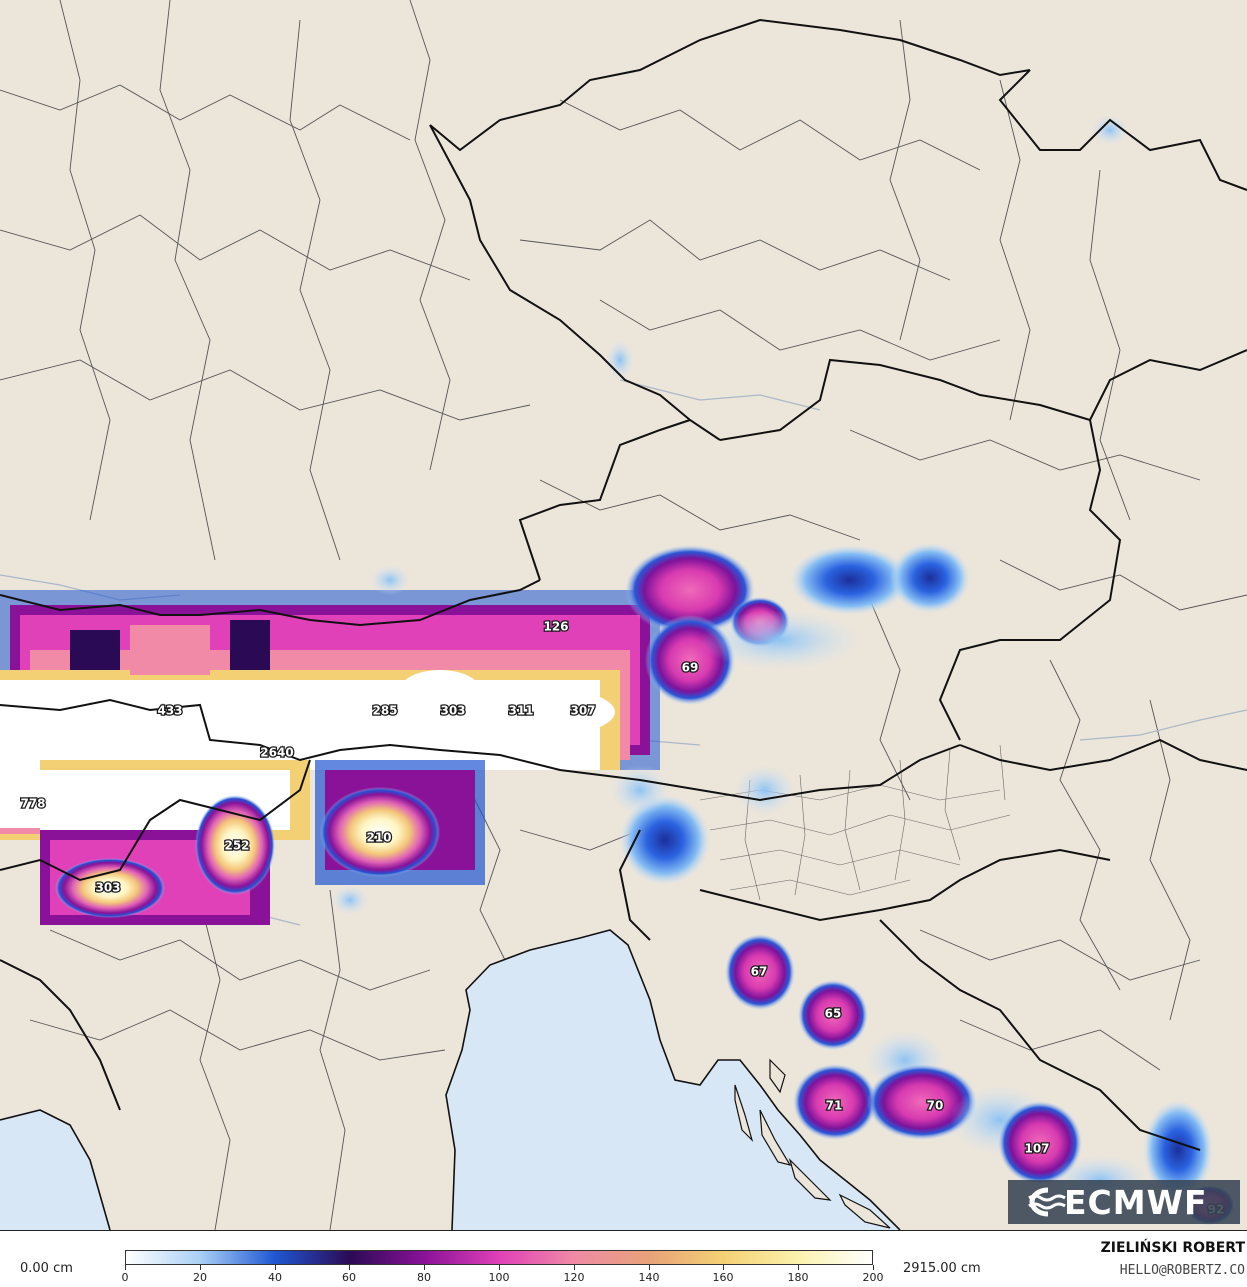  Describe the element at coordinates (378, 838) in the screenshot. I see `value-label: 210` at that location.